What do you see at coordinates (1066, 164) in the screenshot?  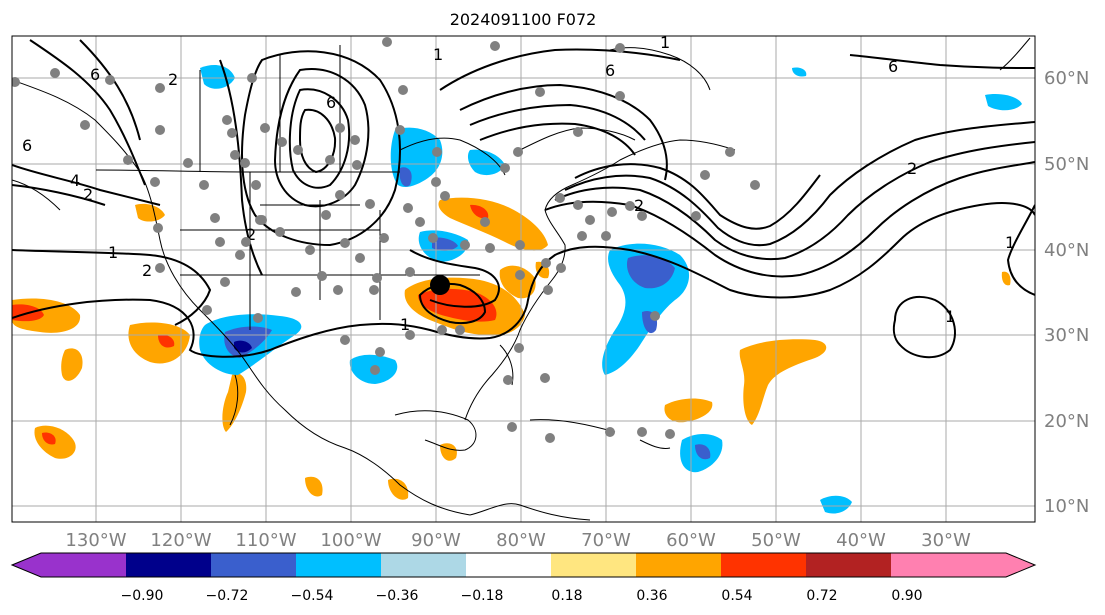 I see `lat-label: 50°N` at bounding box center [1066, 164].